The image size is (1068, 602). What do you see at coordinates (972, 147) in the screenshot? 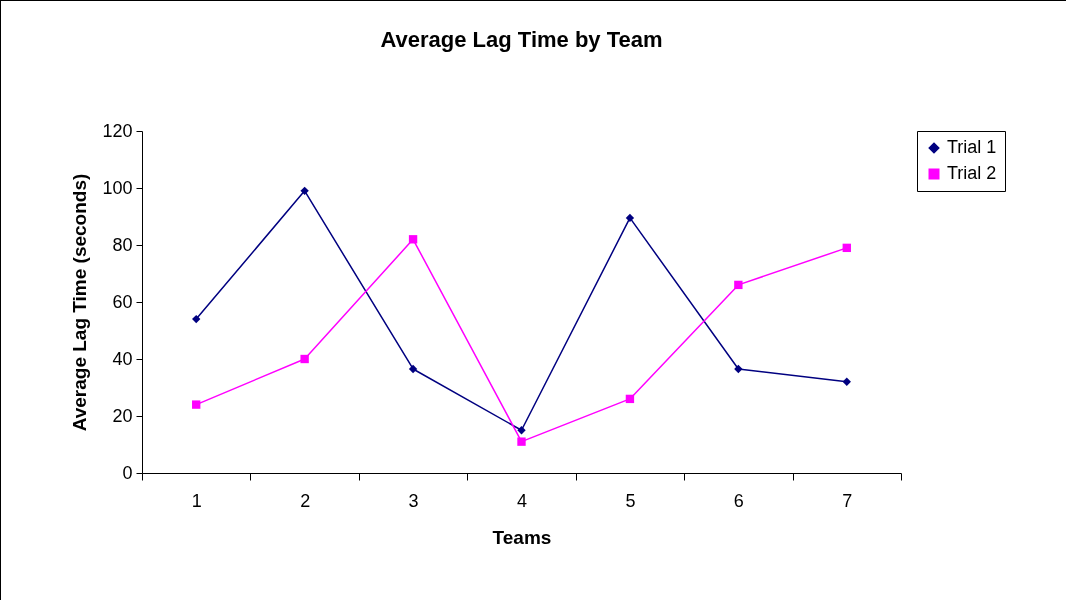
I see `legend-label: Trial 1` at bounding box center [972, 147].